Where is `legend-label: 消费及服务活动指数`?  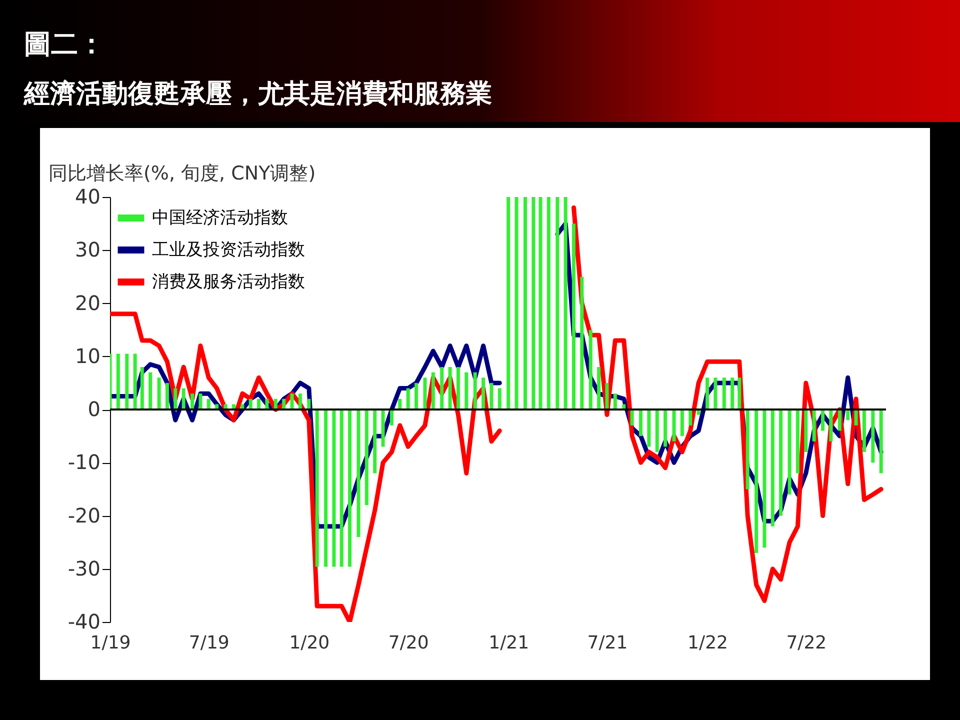 legend-label: 消费及服务活动指数 is located at coordinates (228, 282).